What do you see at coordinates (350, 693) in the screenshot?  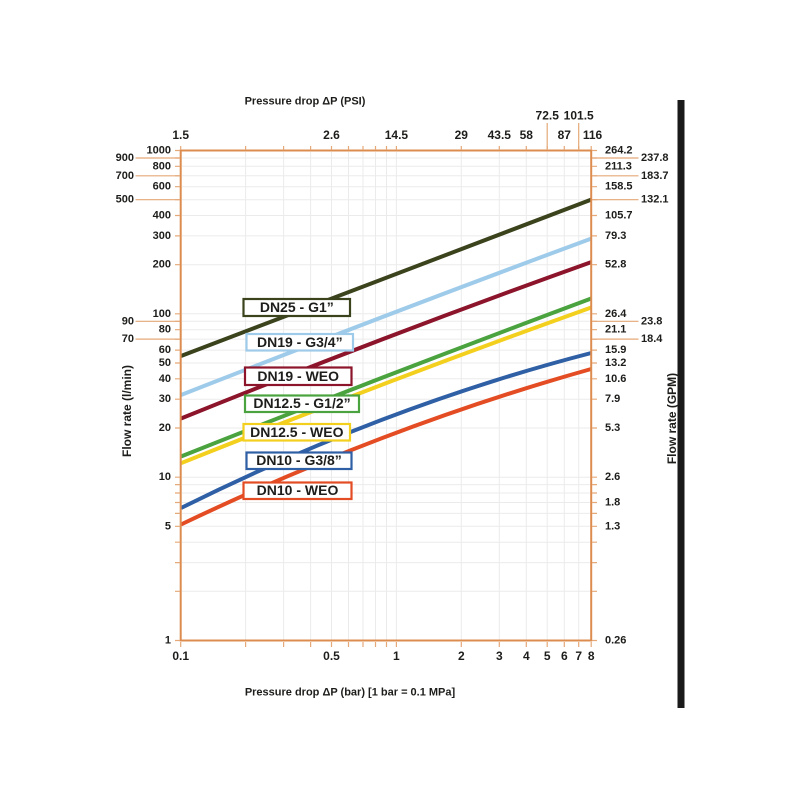 I see `svg-text:Pressure drop ΔP (bar) [1 bar: Pressure drop ΔP (bar) [1 bar = 0.1 MPa]` at bounding box center [350, 693].